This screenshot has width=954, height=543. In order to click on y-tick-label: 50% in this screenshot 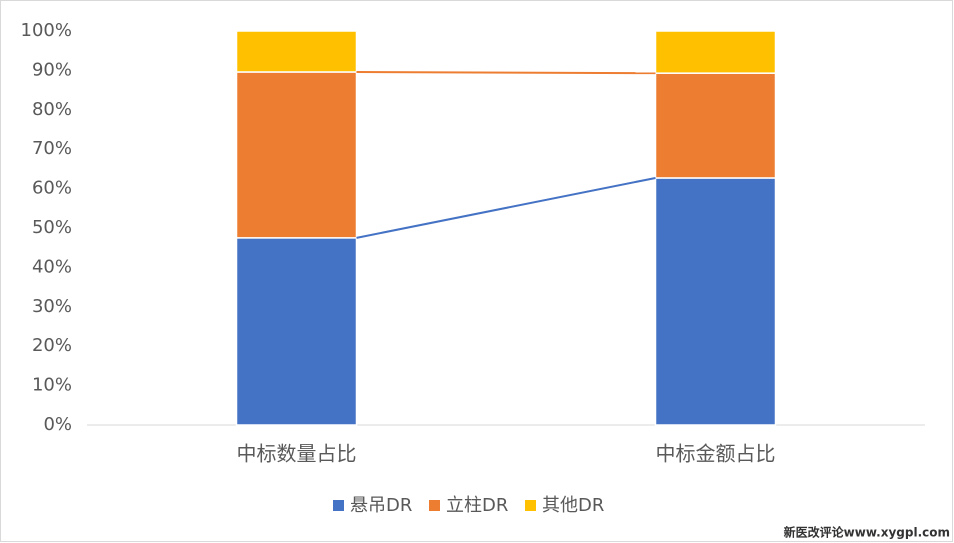, I will do `click(52, 227)`.